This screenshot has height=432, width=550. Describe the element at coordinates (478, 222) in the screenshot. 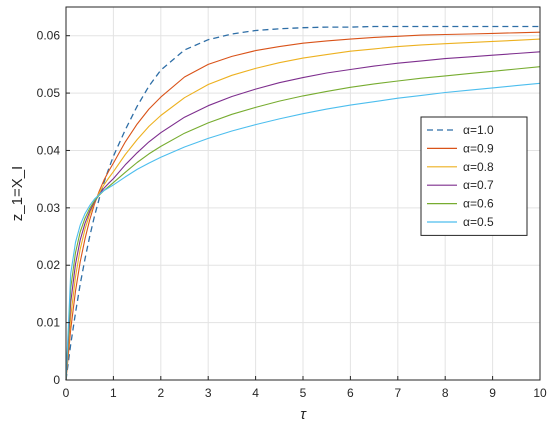

I see `legend-label-5: α=0.5` at that location.